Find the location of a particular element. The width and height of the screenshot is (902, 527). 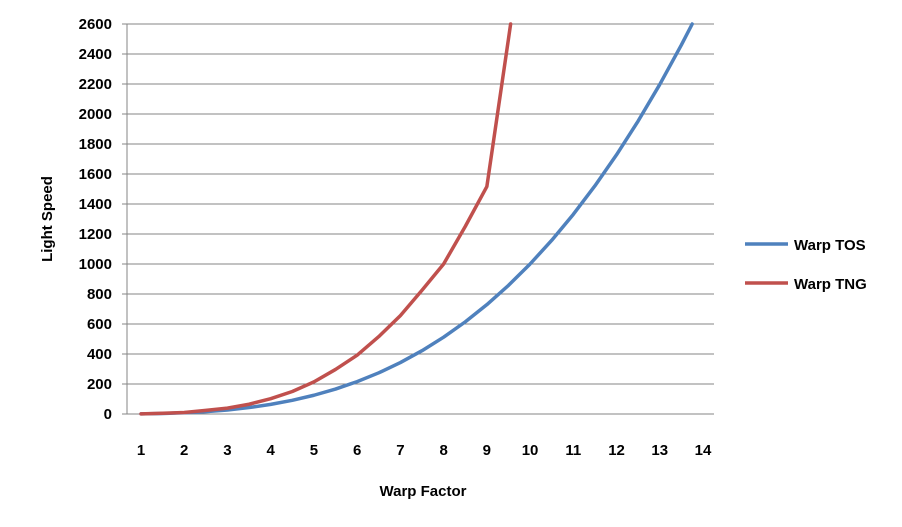

x-tick-label: 1 is located at coordinates (141, 450).